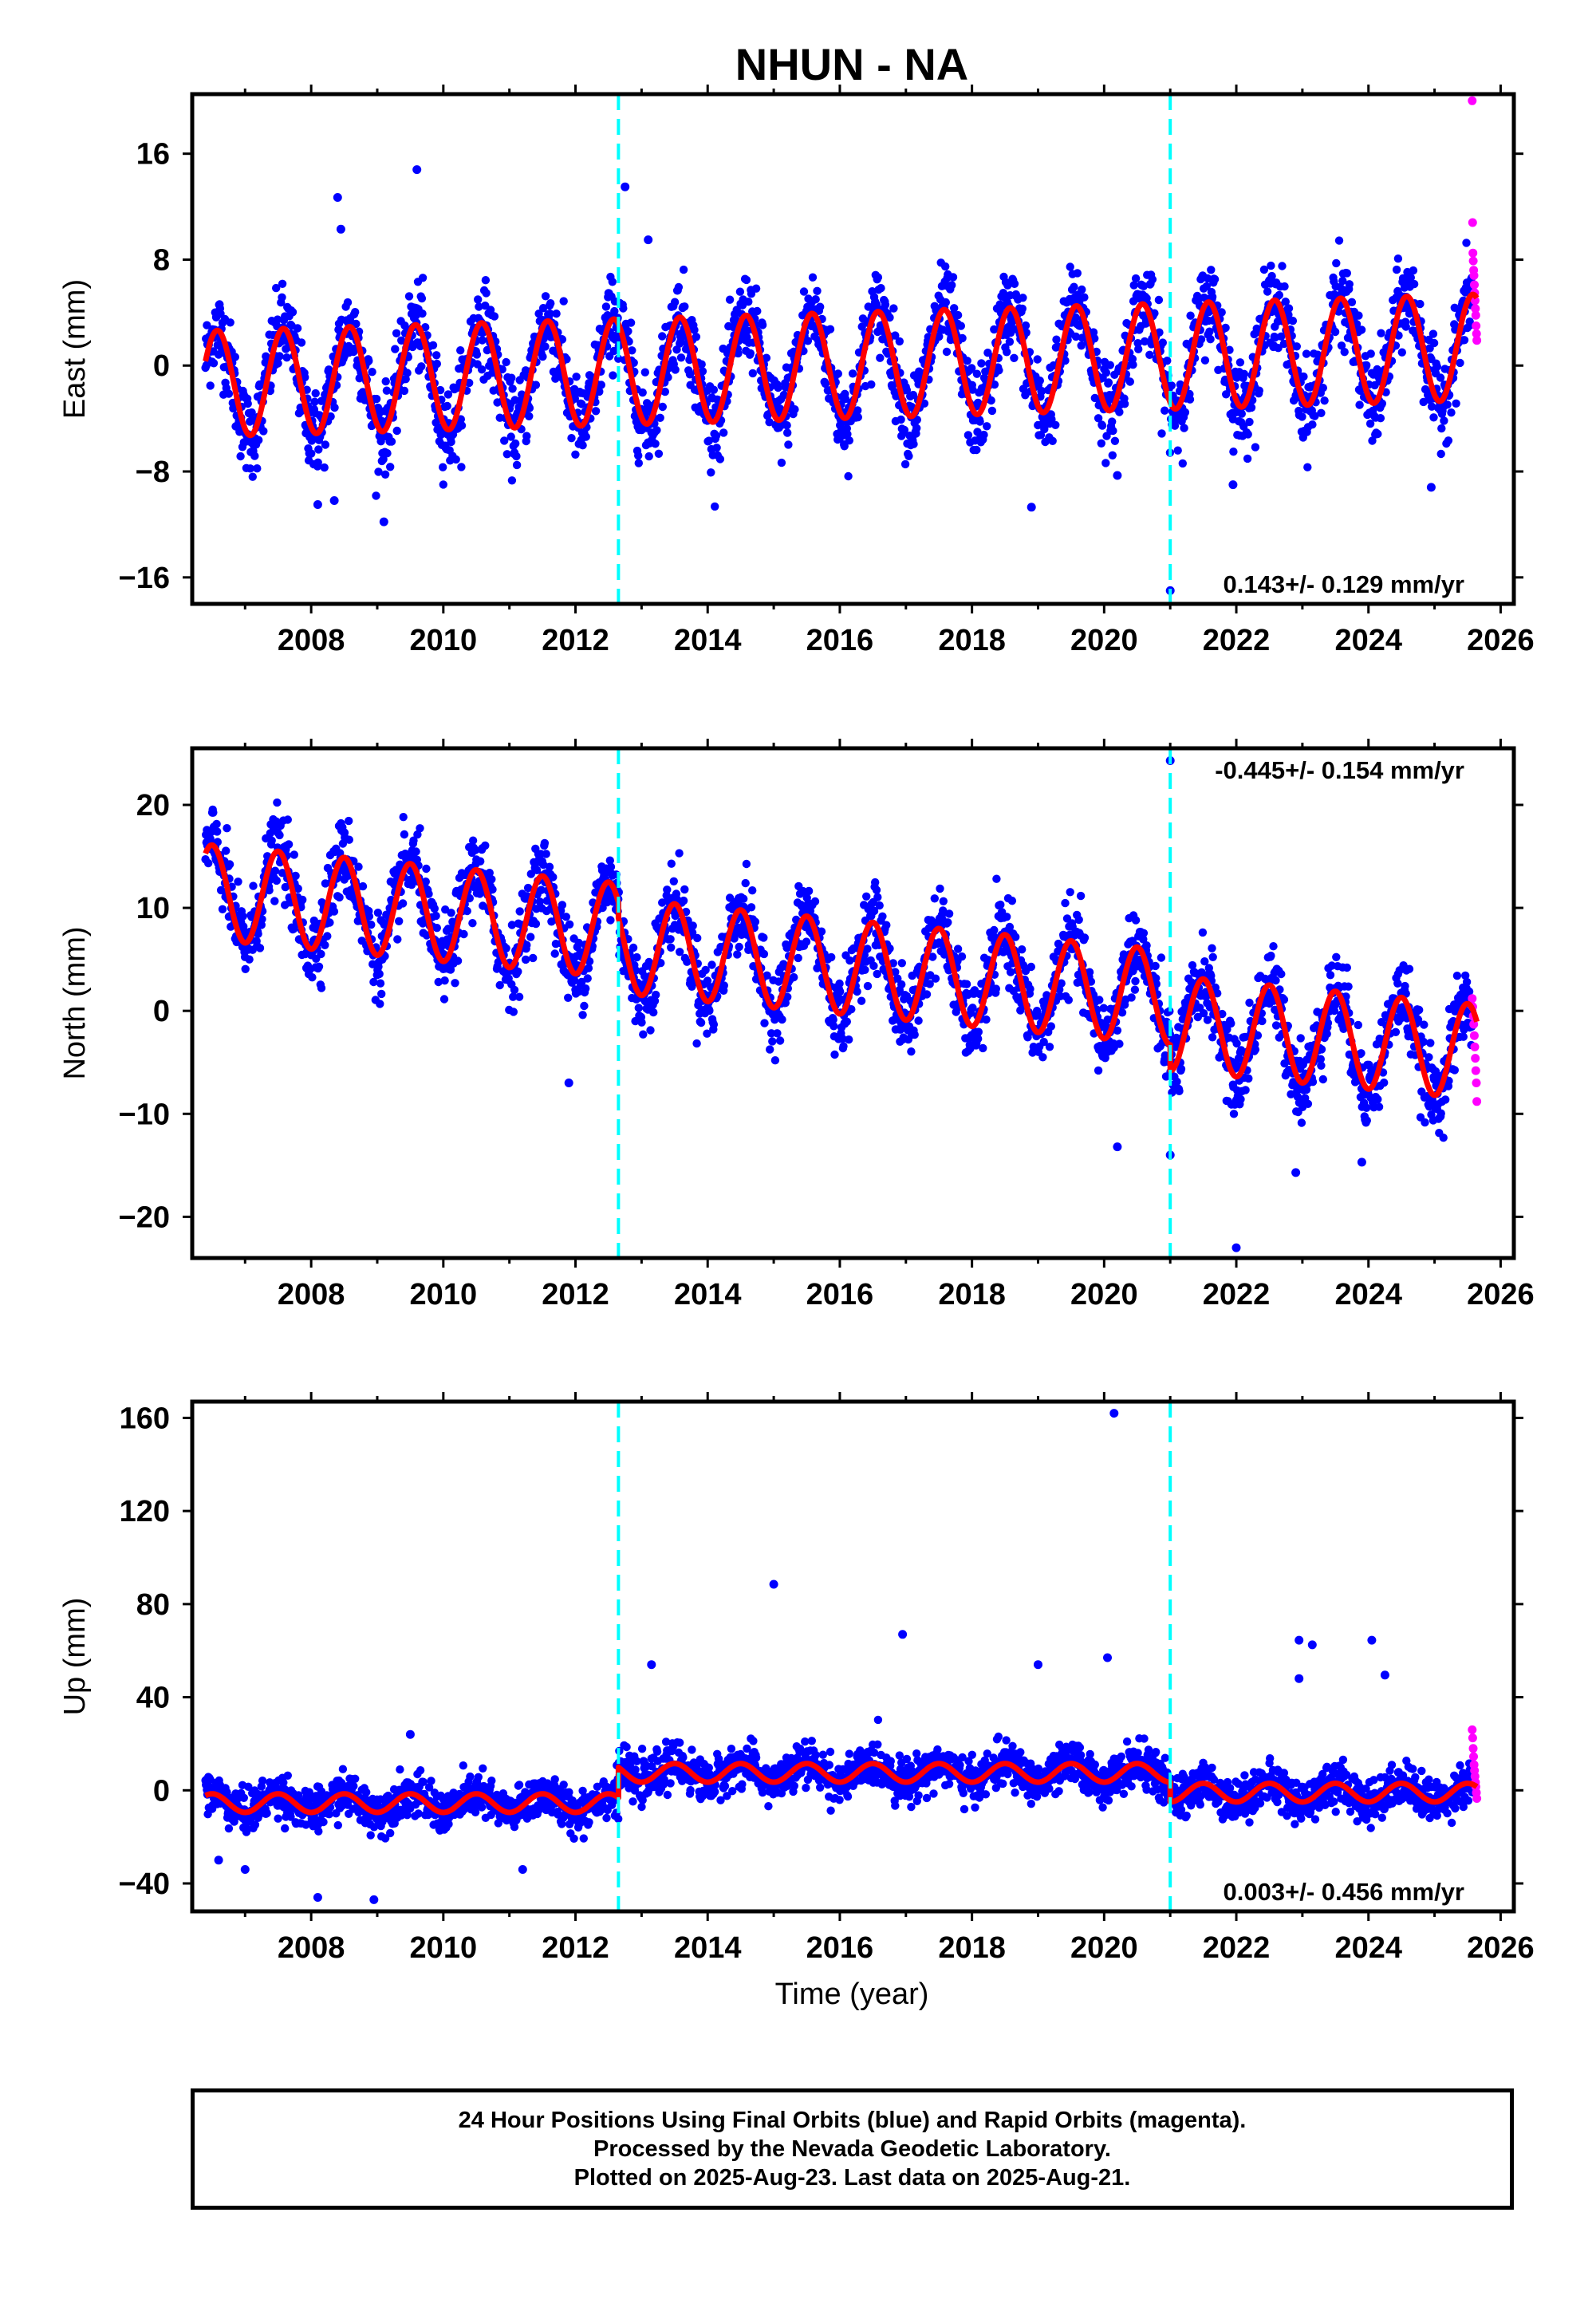 The image size is (1596, 2315). I want to click on y-axis-label: East (mm), so click(75, 349).